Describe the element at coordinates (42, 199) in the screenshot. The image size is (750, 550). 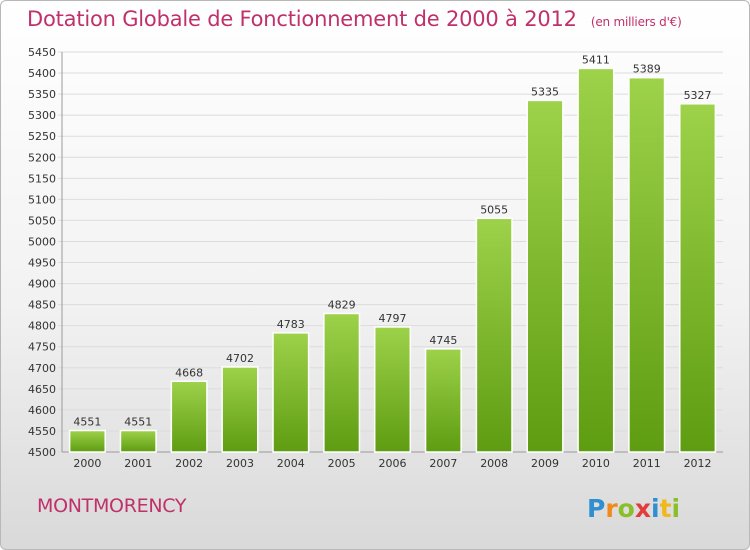
I see `y-tick-label: 5100` at that location.